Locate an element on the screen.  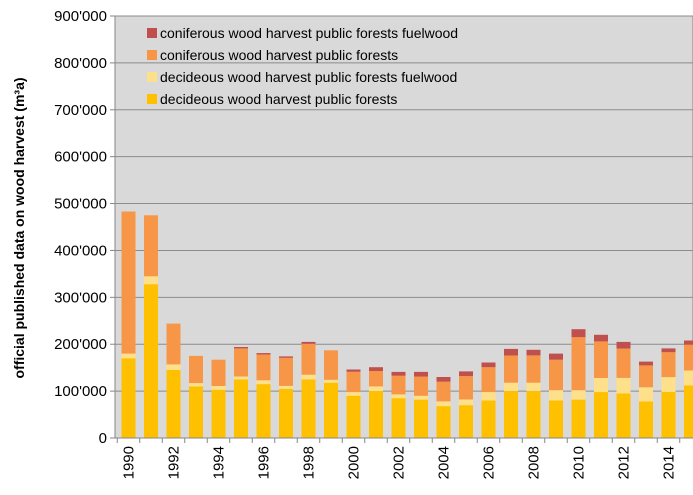
x-tick-label: 2004 is located at coordinates (444, 462).